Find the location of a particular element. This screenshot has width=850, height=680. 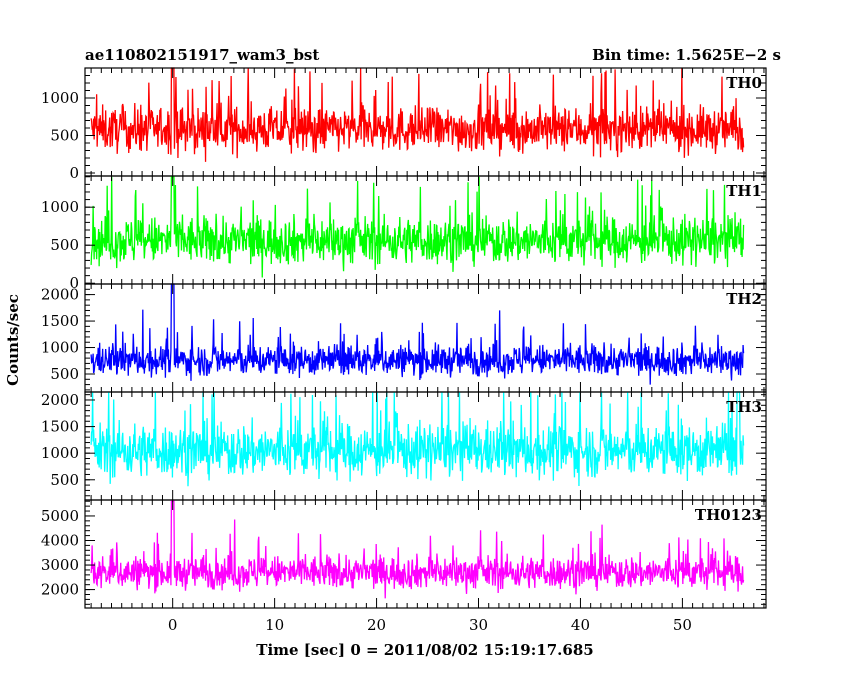

panel-th3: TH3 500 1000 1500 2000 is located at coordinates (404, 446).